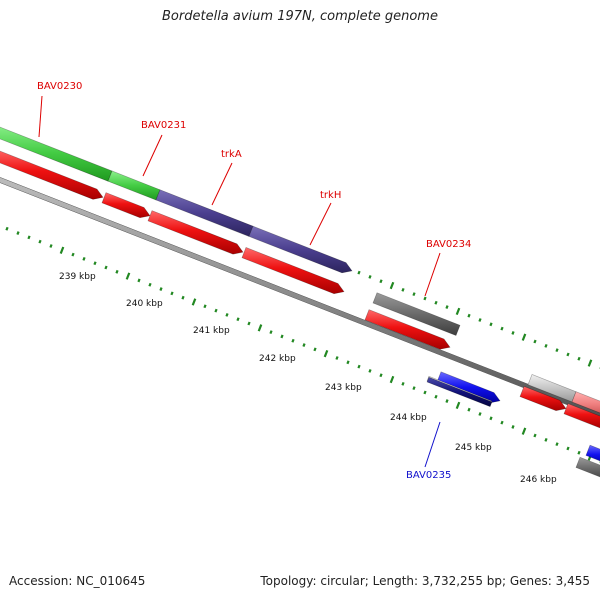 The image size is (600, 600). I want to click on gene-label: trkH, so click(330, 195).